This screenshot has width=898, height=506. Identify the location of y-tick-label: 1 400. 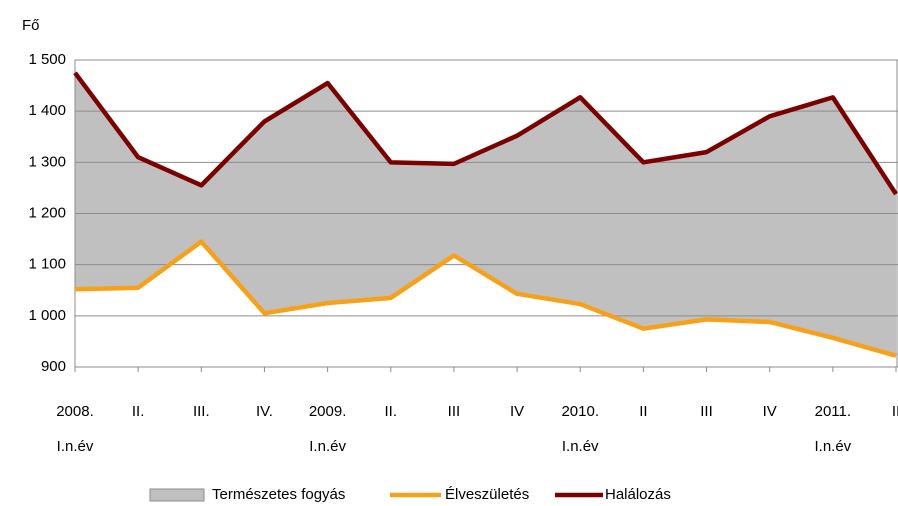
(47, 110).